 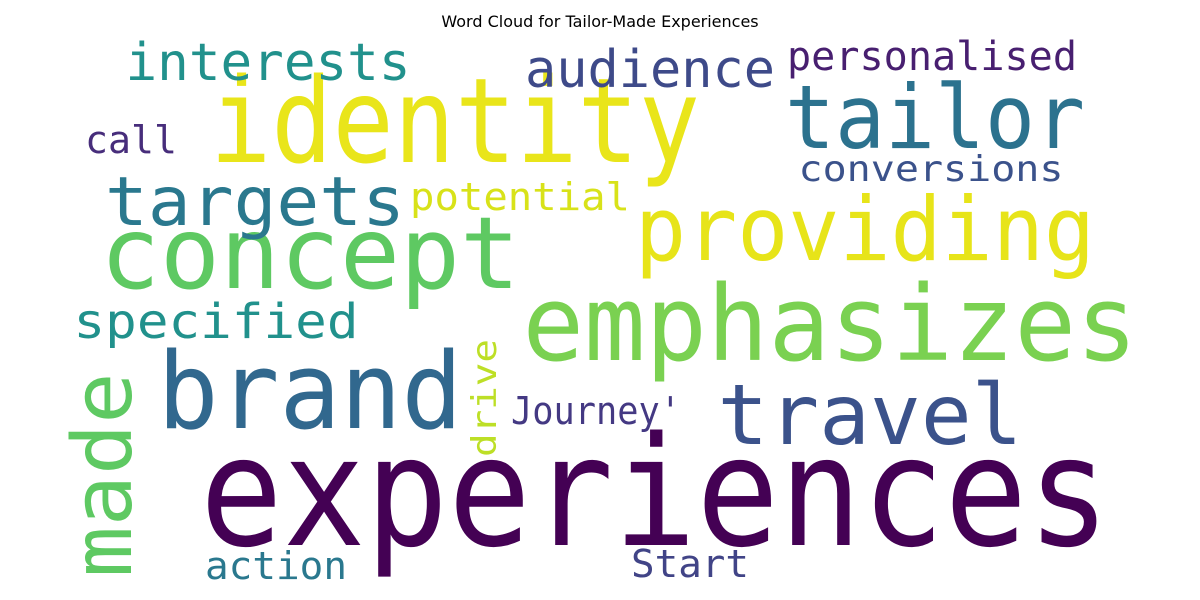 What do you see at coordinates (870, 415) in the screenshot?
I see `word-travel: travel` at bounding box center [870, 415].